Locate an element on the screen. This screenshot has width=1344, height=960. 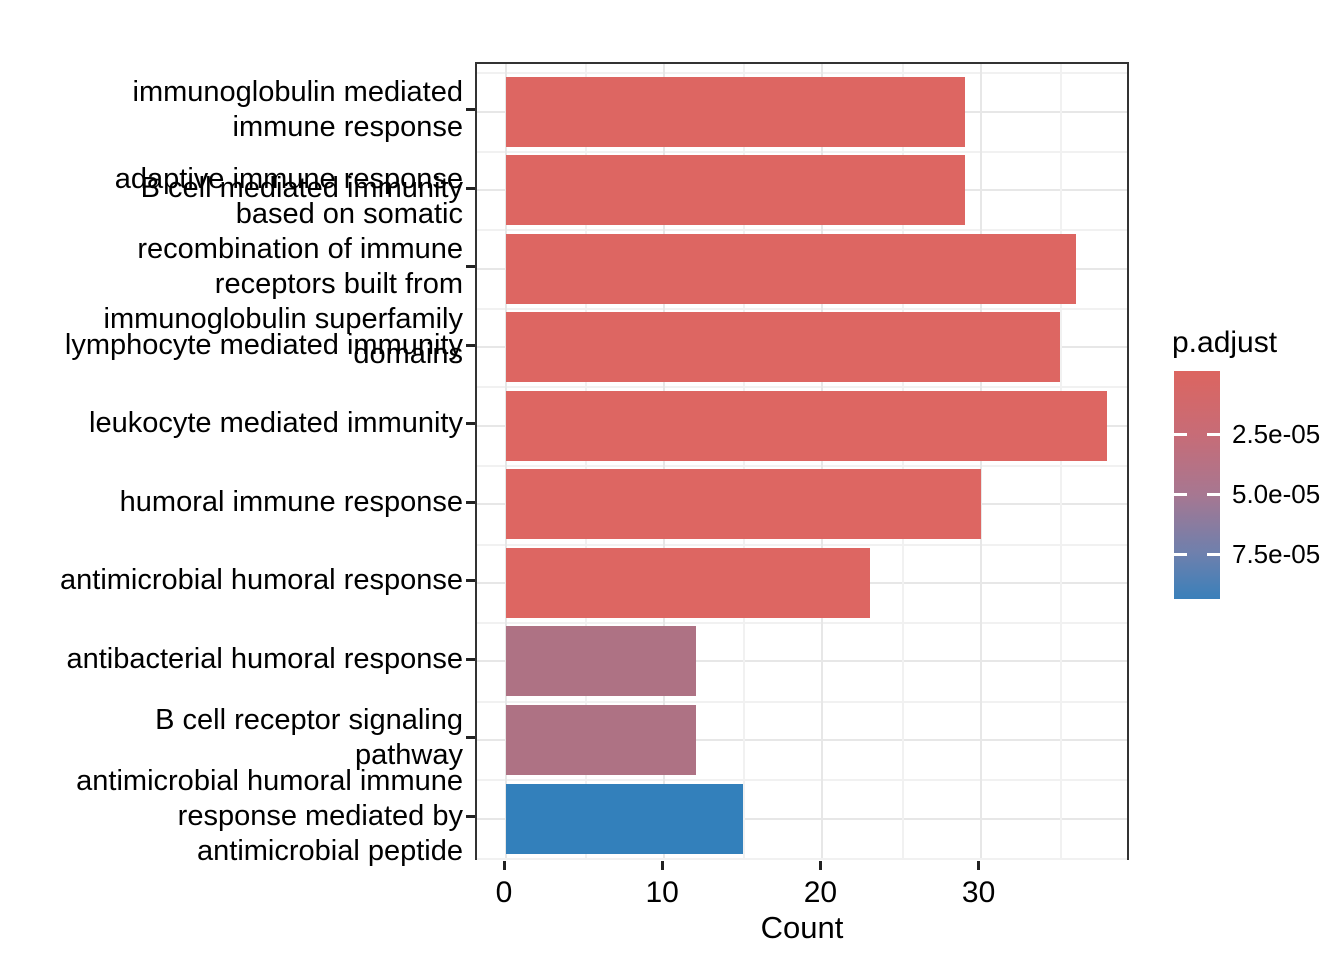
x-tick-label: 0 is located at coordinates (504, 892).